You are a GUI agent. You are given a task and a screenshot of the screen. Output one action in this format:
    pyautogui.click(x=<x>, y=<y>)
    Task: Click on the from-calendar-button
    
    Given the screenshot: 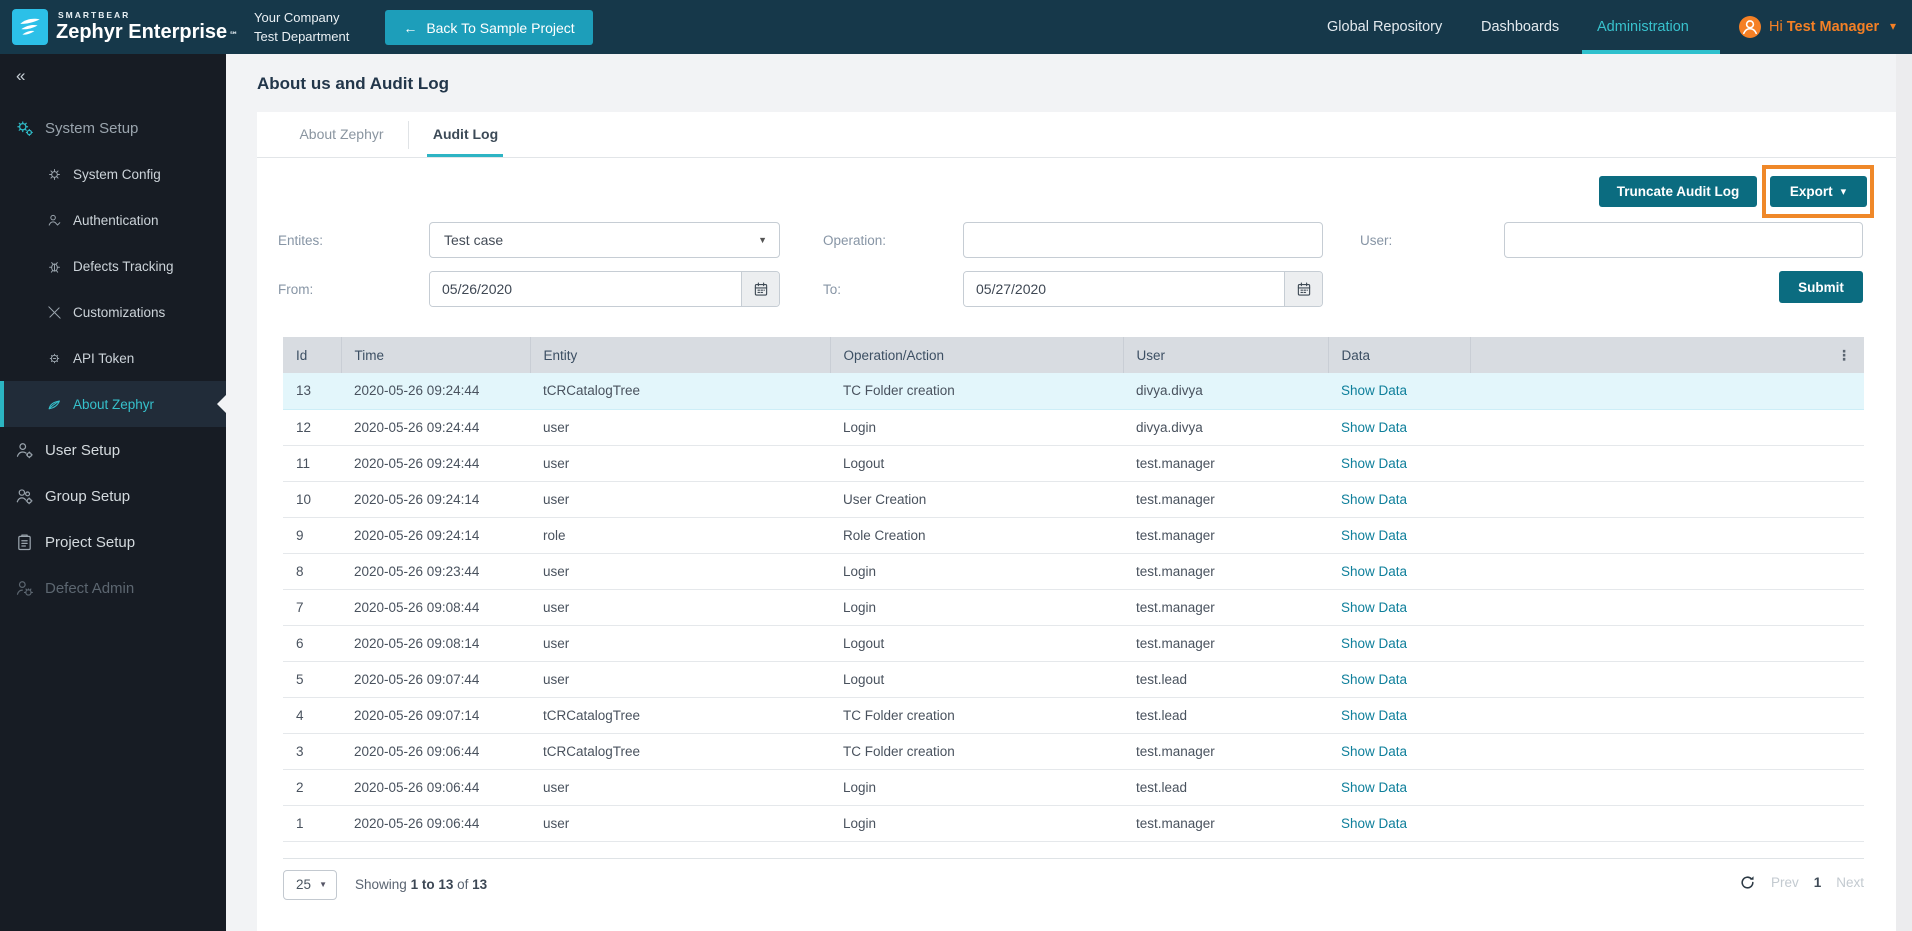 What is the action you would take?
    pyautogui.click(x=760, y=289)
    